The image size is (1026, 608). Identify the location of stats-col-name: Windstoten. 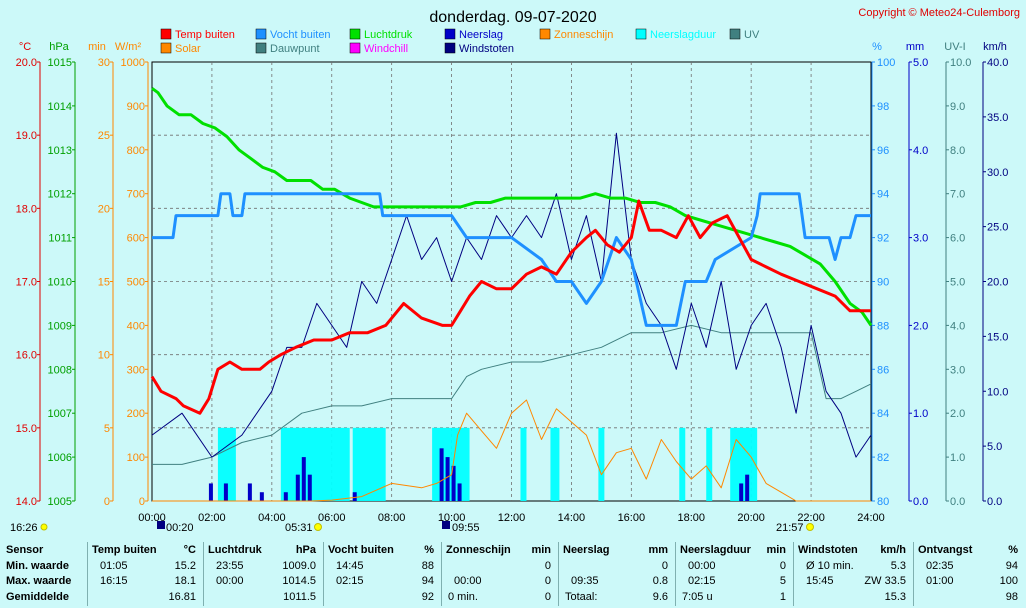
(828, 550).